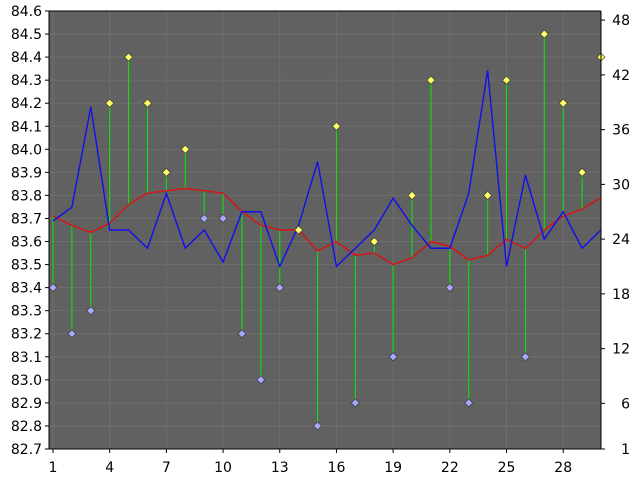 The image size is (640, 480). Describe the element at coordinates (507, 468) in the screenshot. I see `x-tick-label: 25` at that location.